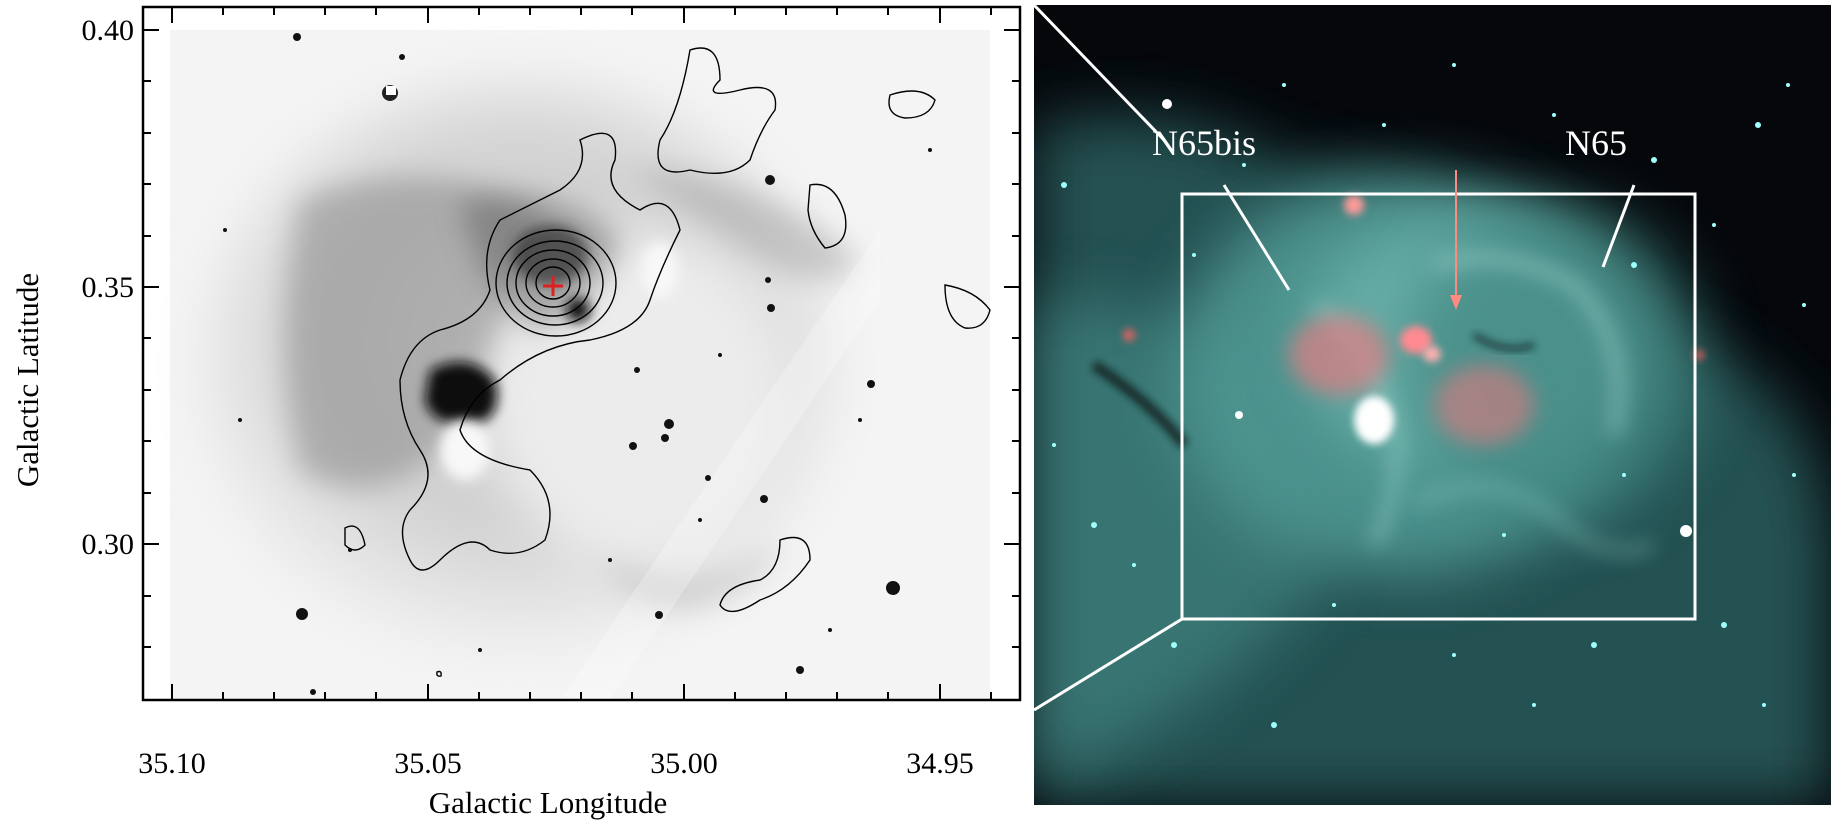  Describe the element at coordinates (108, 30) in the screenshot. I see `y-tick-label: 0.40` at that location.